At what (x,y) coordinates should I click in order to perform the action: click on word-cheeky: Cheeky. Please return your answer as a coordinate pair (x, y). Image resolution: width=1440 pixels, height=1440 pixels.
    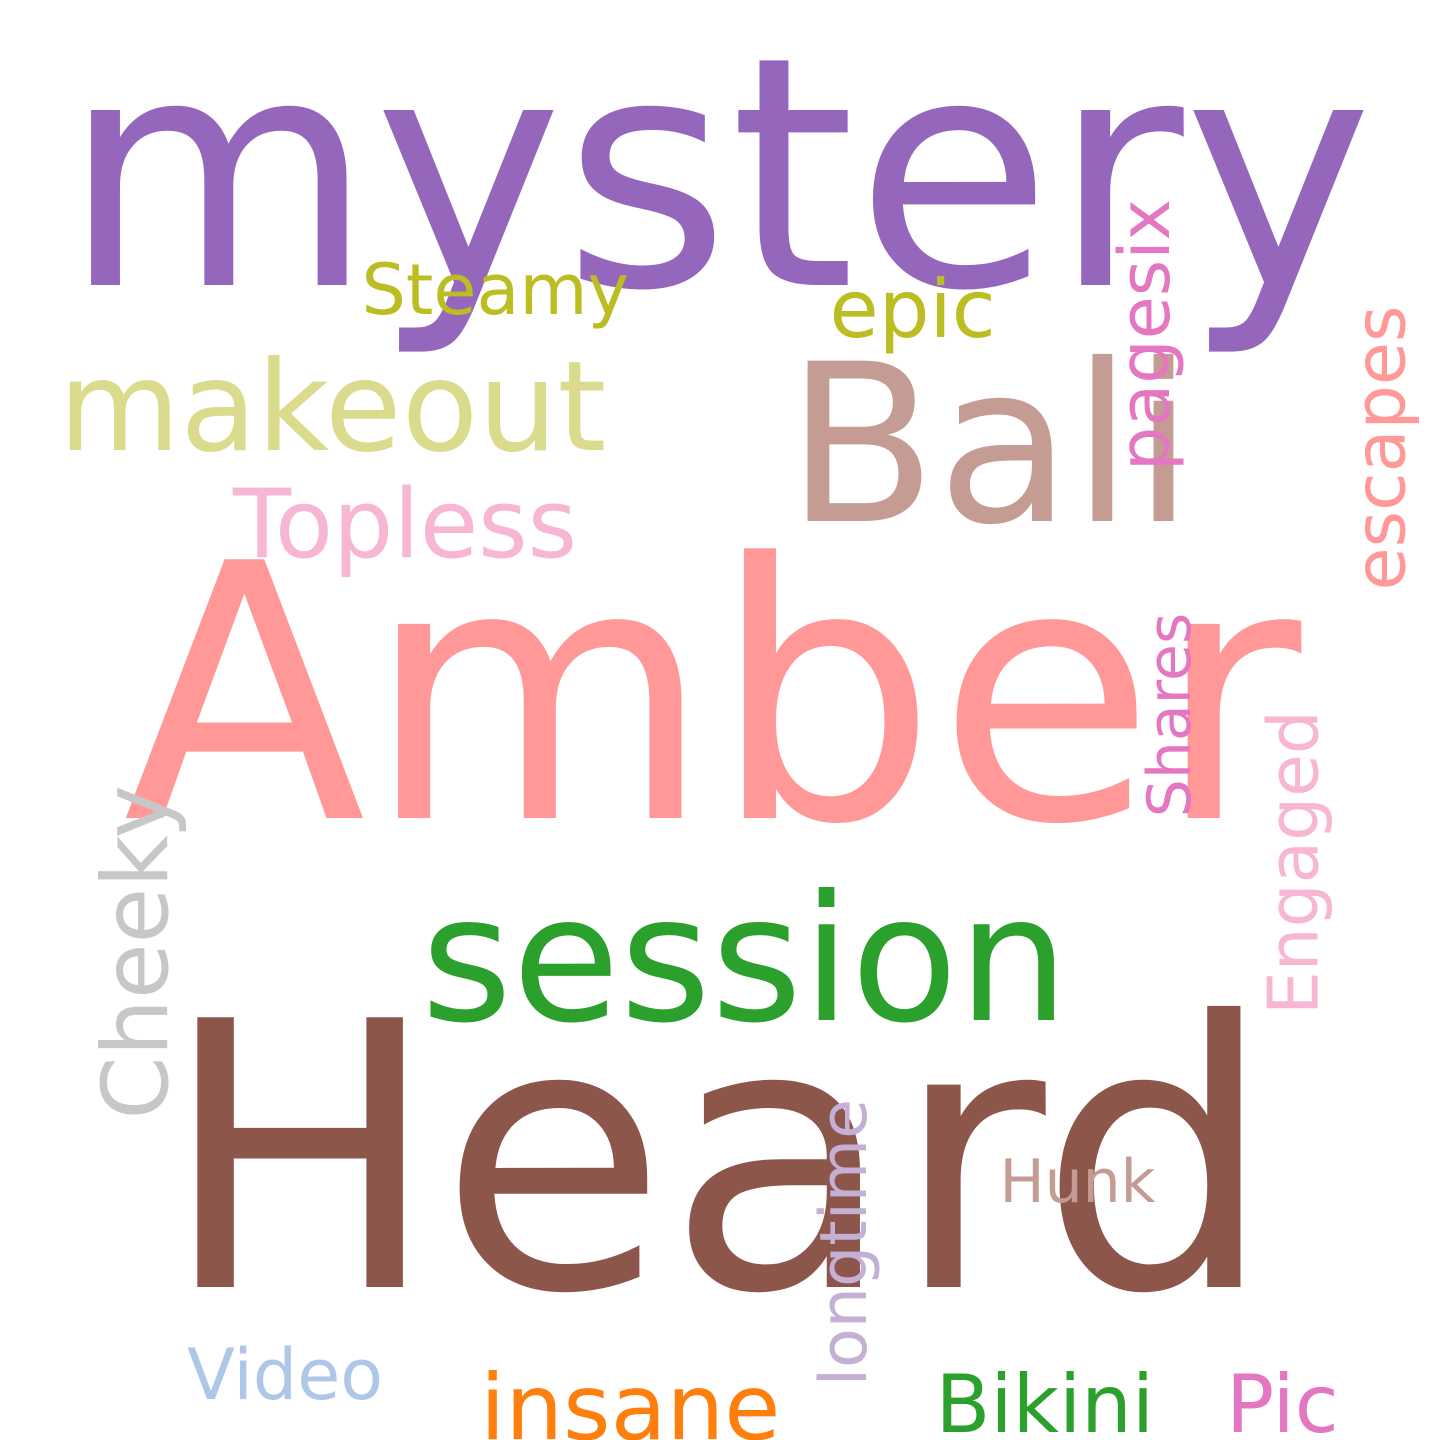
    Looking at the image, I should click on (137, 952).